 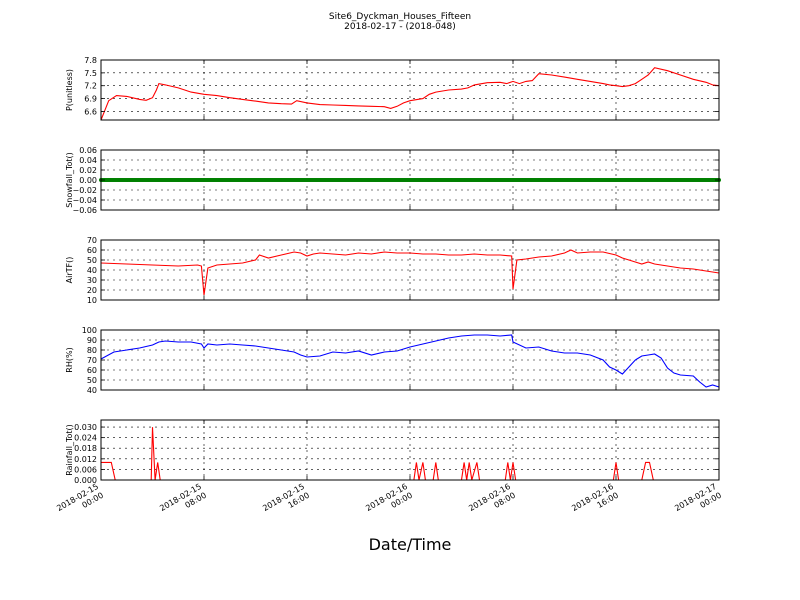 I want to click on y-tick-label: 80, so click(x=92, y=350).